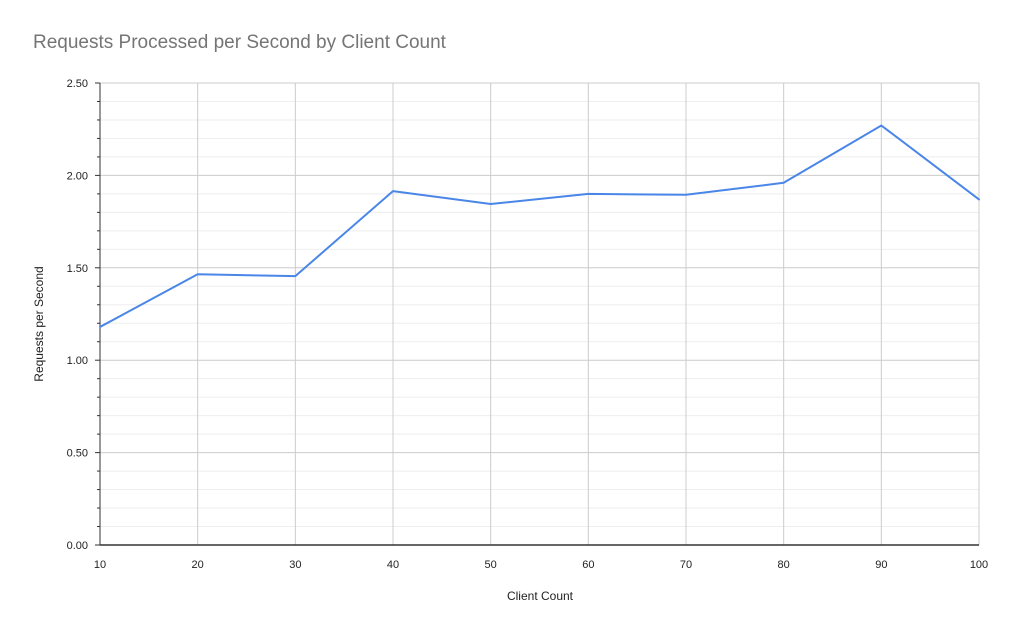 Image resolution: width=1011 pixels, height=635 pixels. What do you see at coordinates (393, 565) in the screenshot?
I see `x-tick-label: 40` at bounding box center [393, 565].